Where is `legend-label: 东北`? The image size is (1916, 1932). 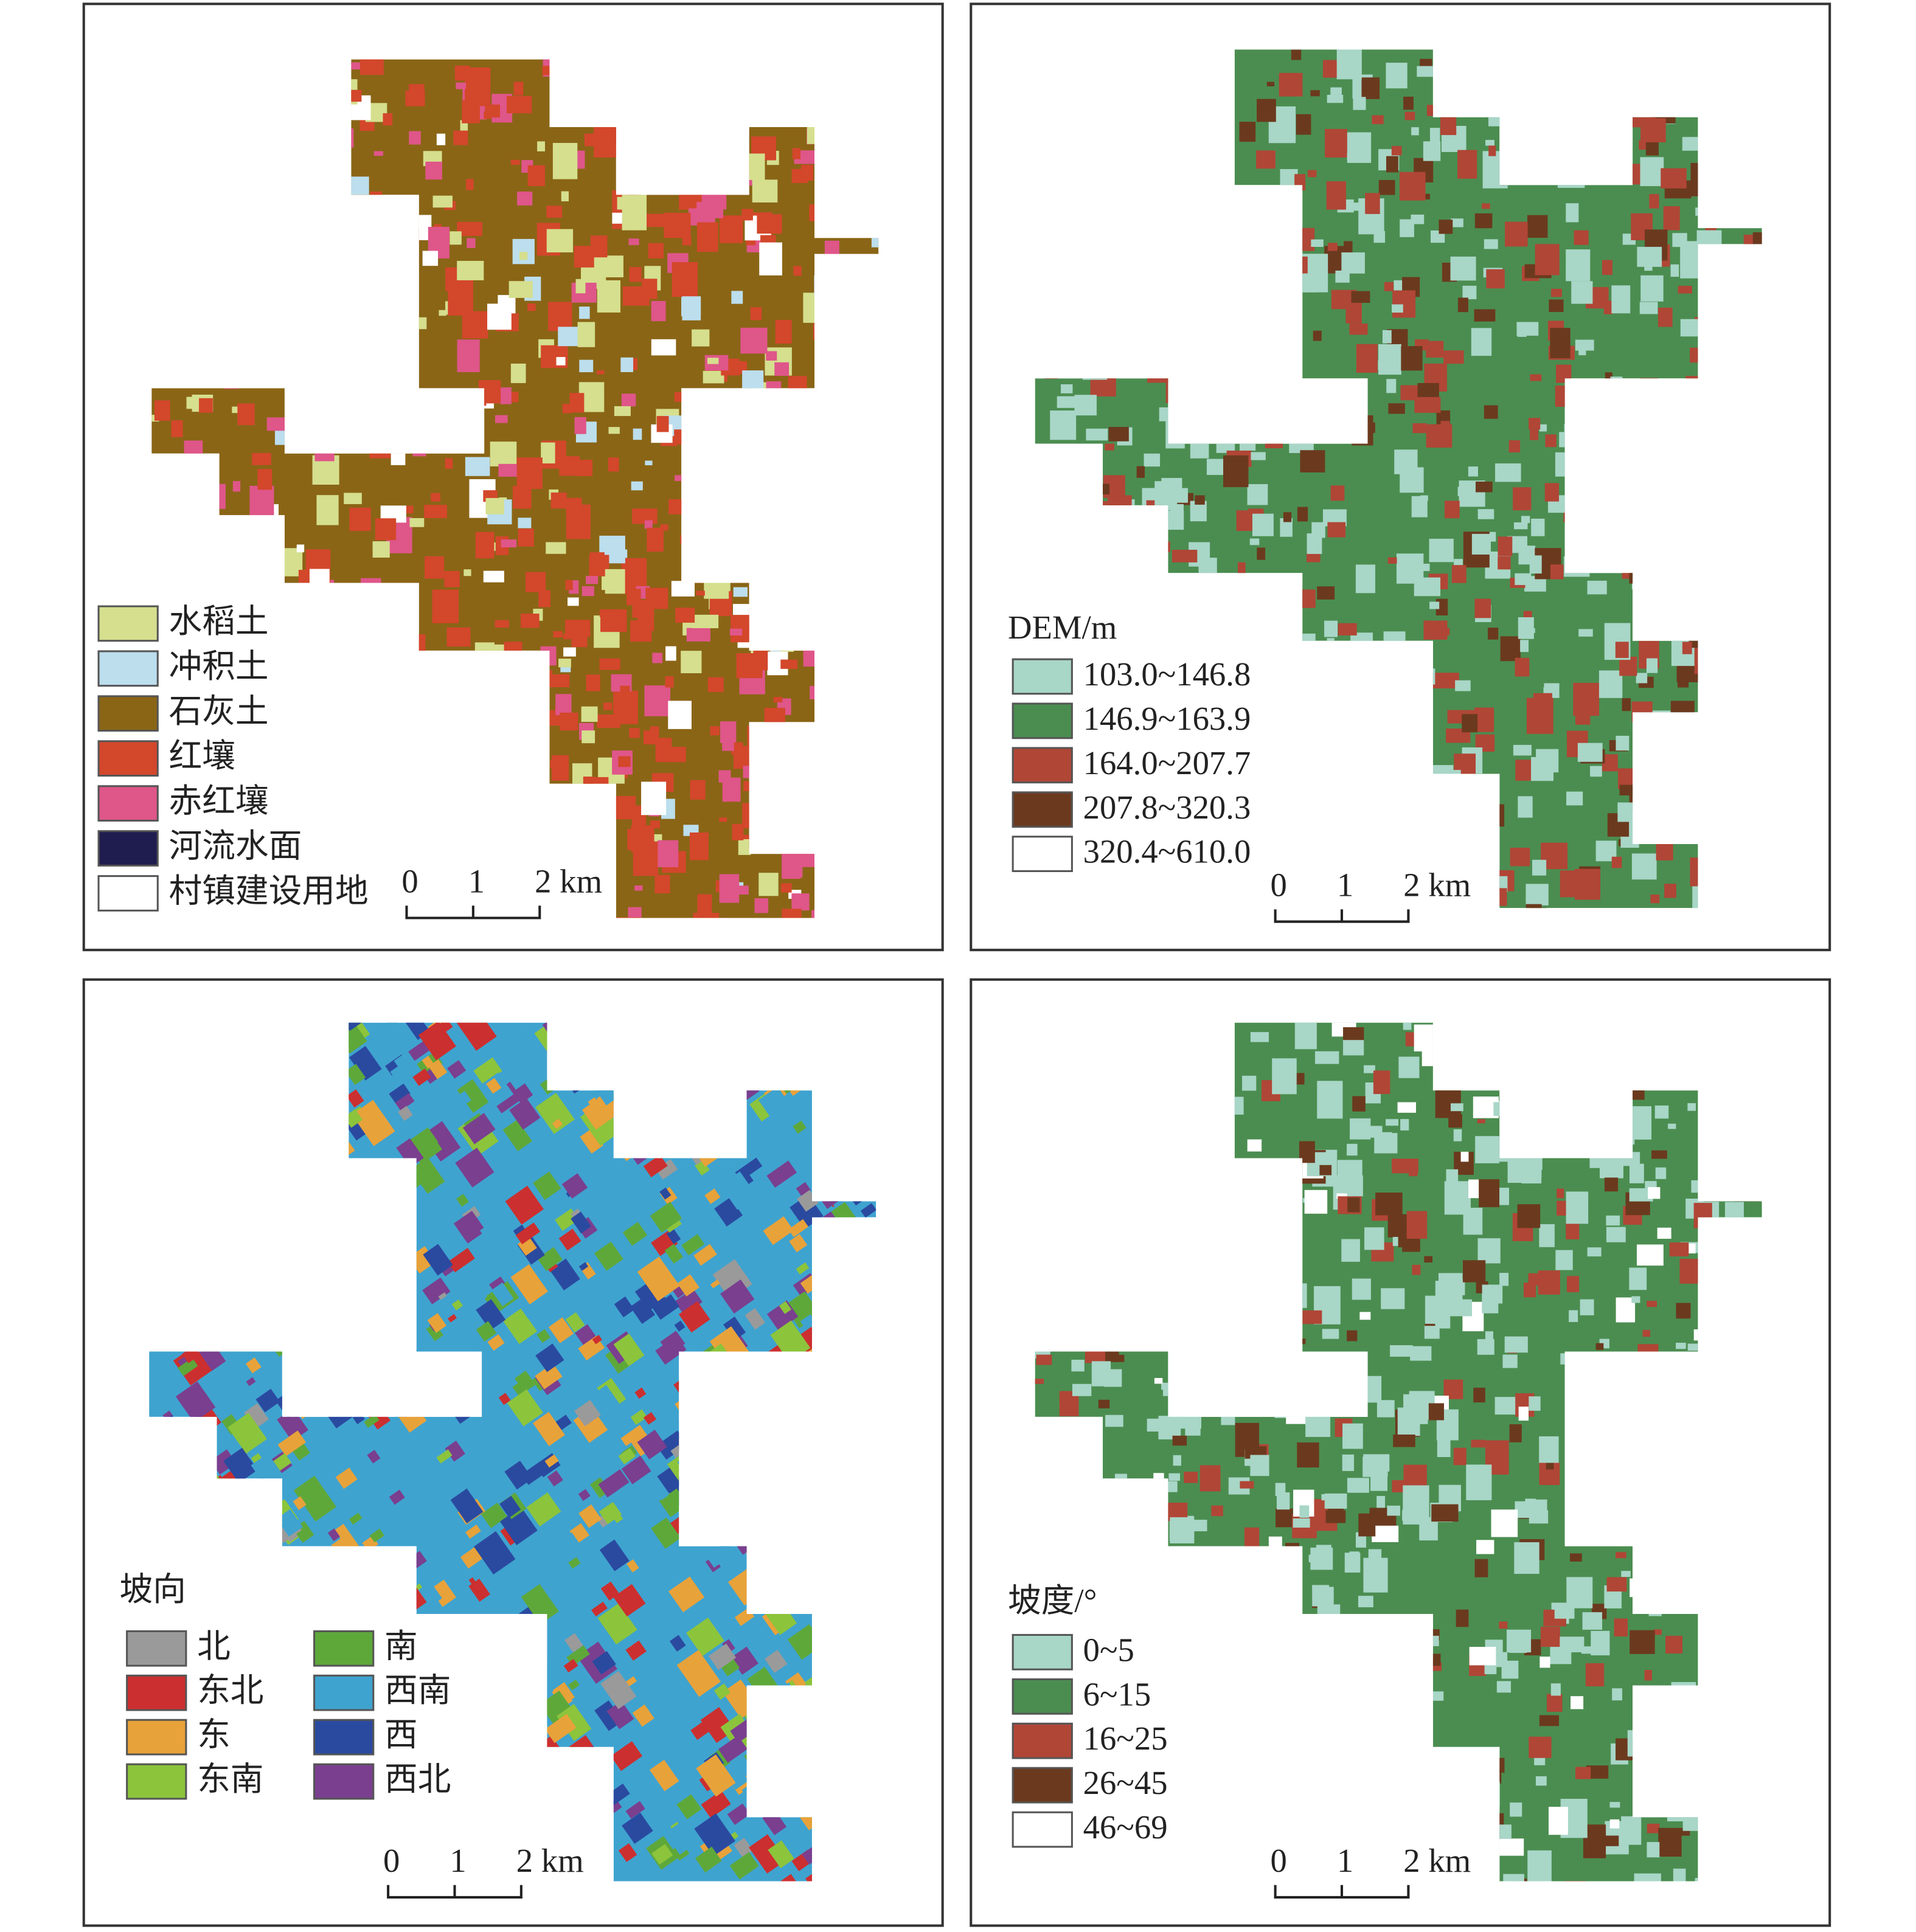
legend-label: 东北 is located at coordinates (230, 1690).